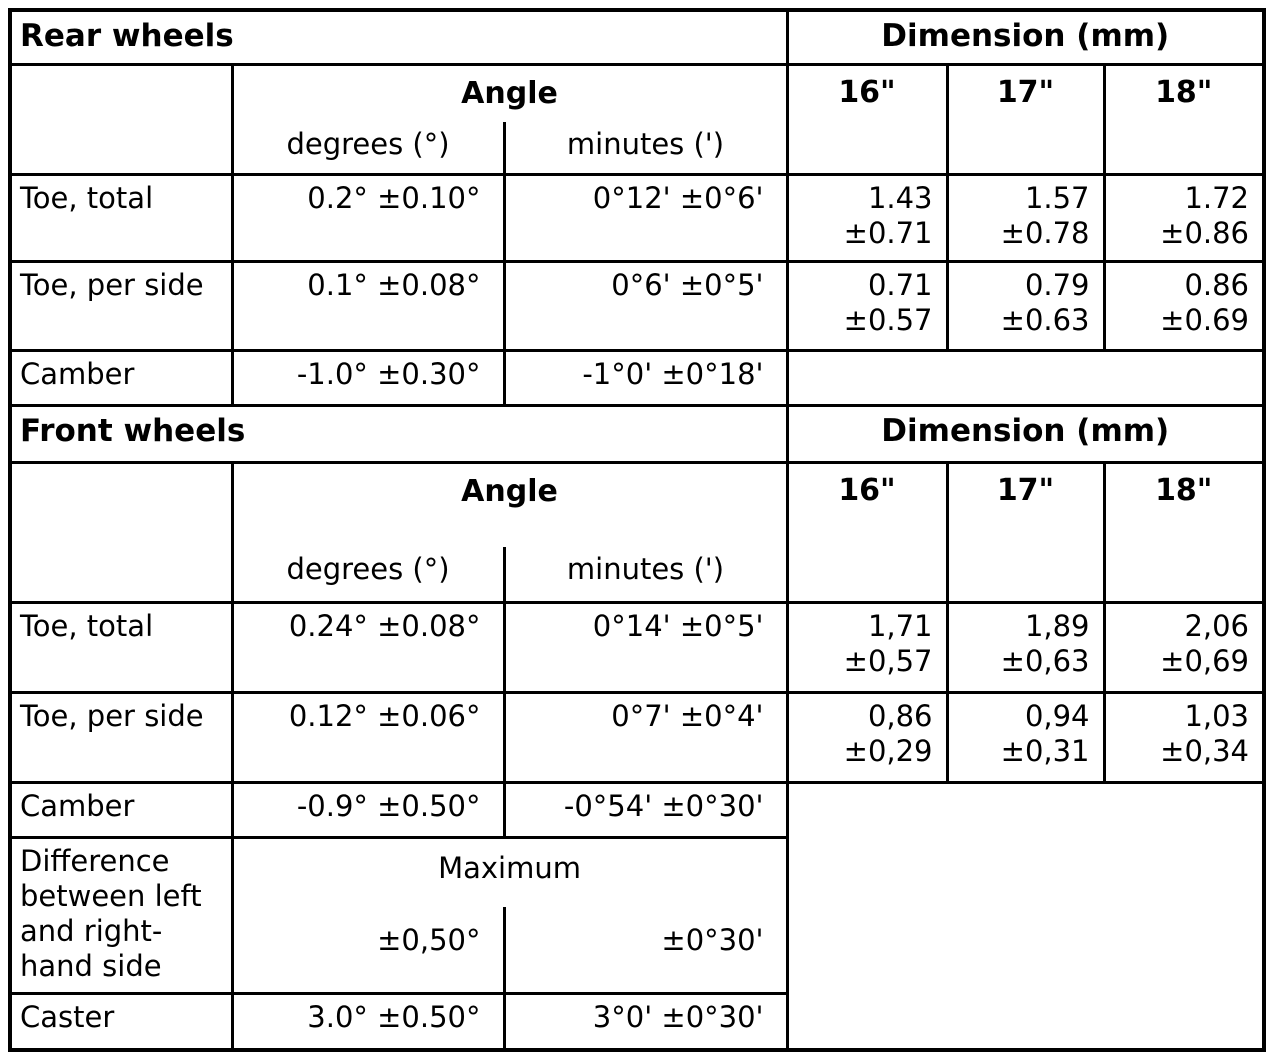  What do you see at coordinates (121, 532) in the screenshot?
I see `front-corner-empty-cell` at bounding box center [121, 532].